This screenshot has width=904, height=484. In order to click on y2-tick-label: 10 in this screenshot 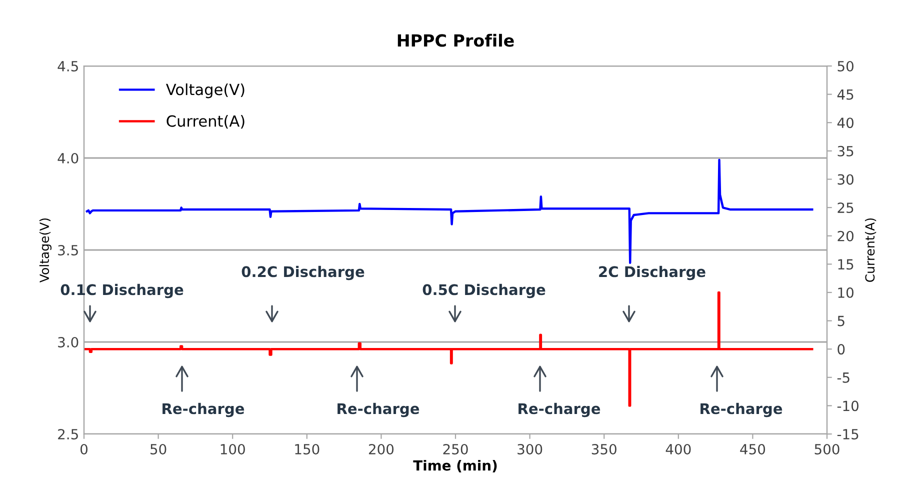, I will do `click(846, 292)`.